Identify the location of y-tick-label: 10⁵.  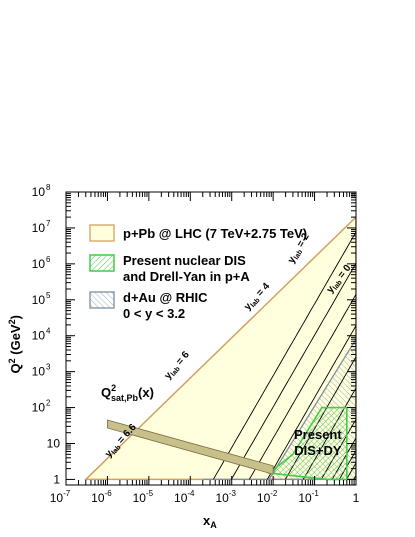
(41, 299).